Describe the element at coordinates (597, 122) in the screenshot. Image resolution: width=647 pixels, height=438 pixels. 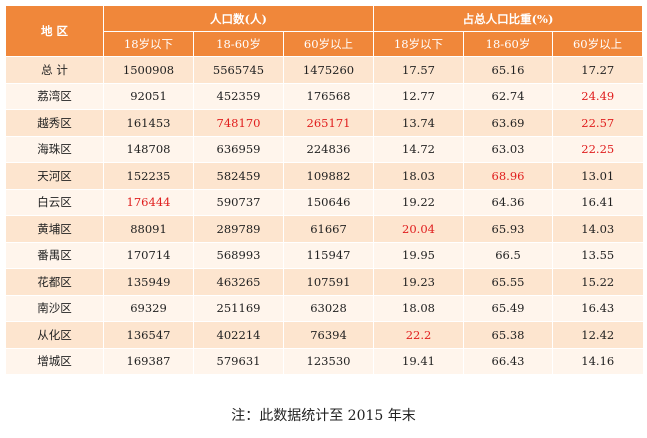
I see `value-cell: 22.57` at that location.